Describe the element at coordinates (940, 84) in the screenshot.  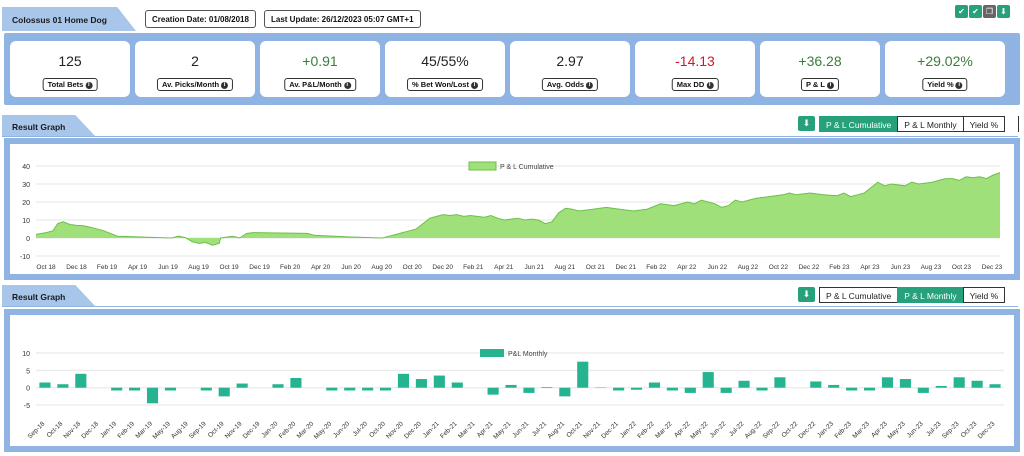
I see `stat-label-text: Yield %` at that location.